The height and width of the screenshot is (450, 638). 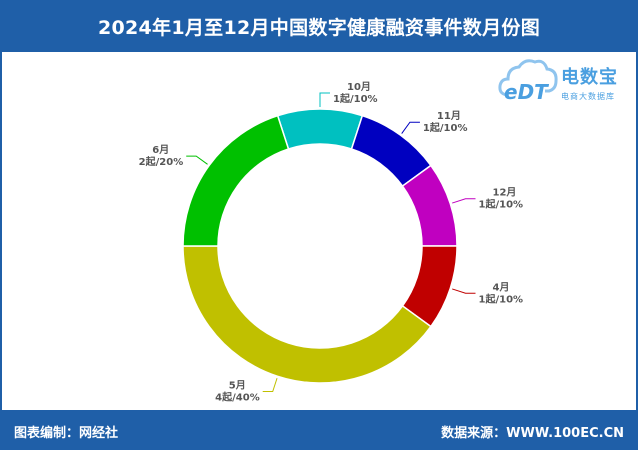 I want to click on footer-source: 数据来源：WWW.100EC.CN, so click(x=532, y=433).